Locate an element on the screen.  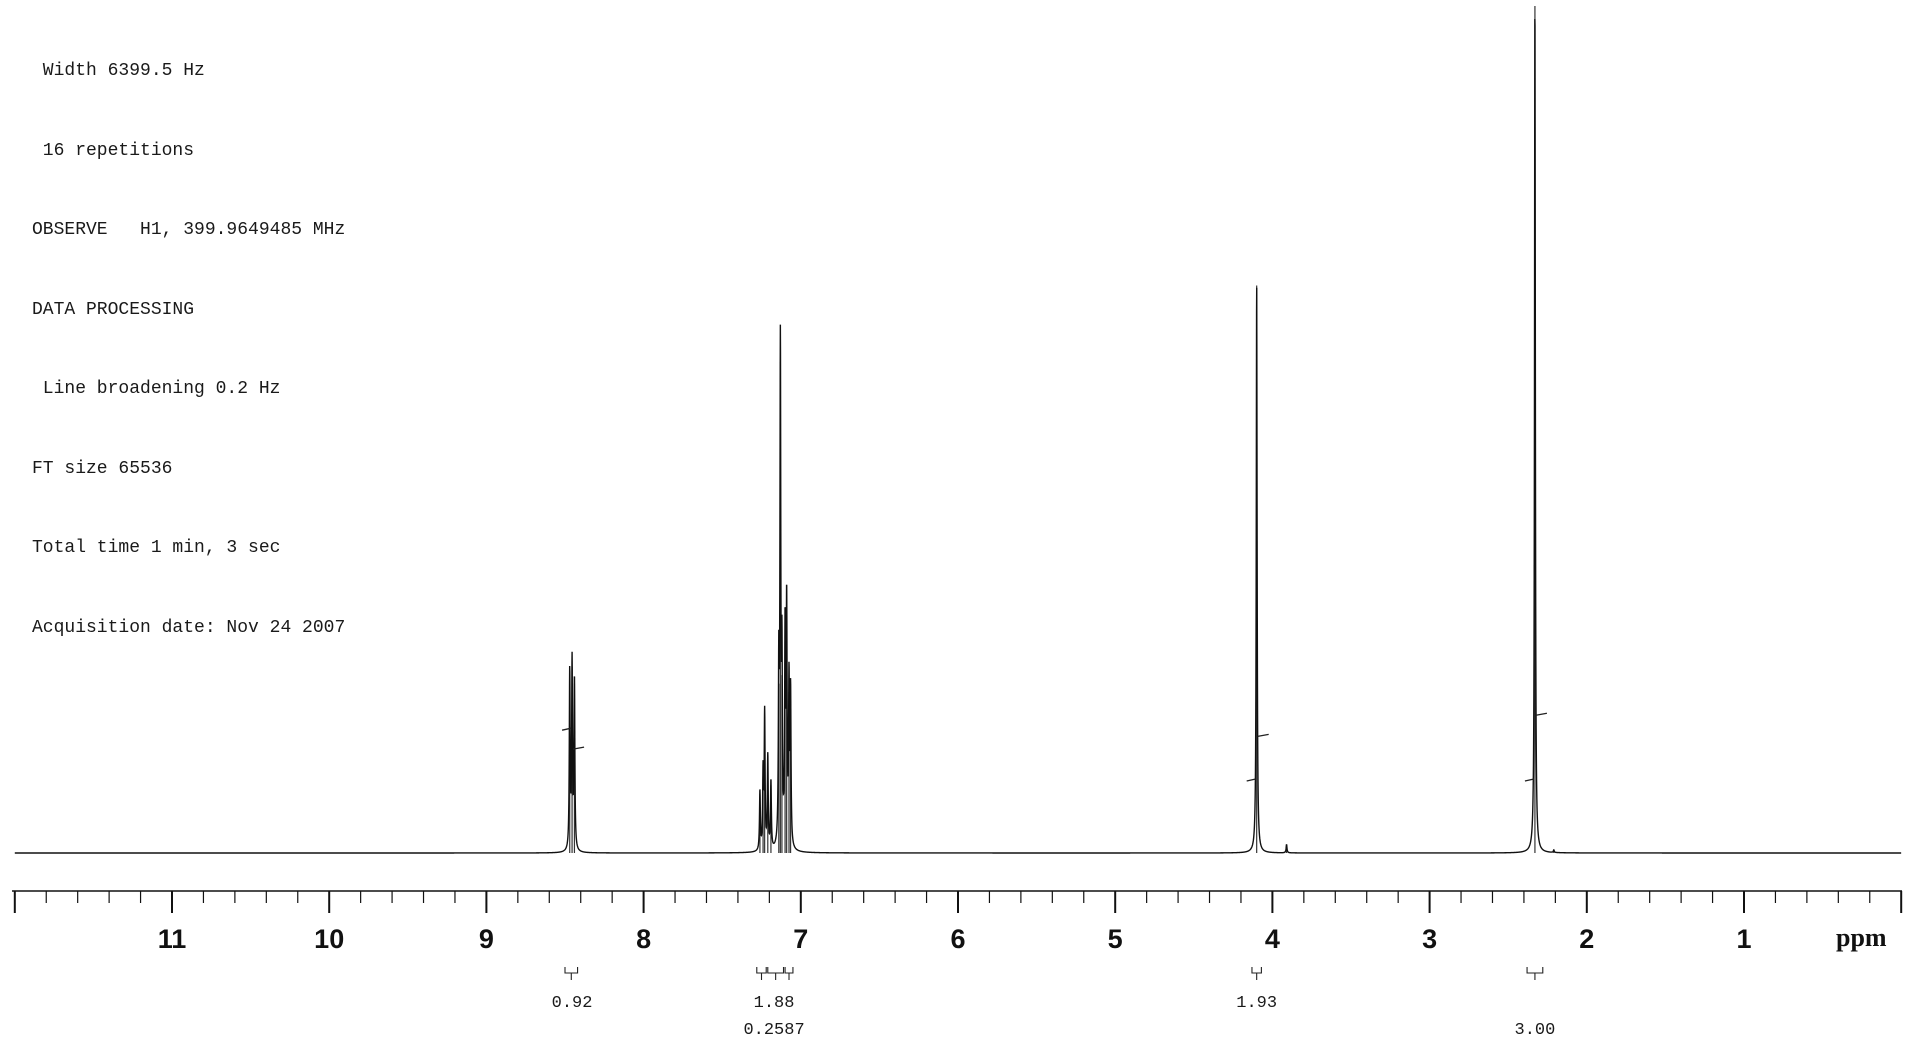
integral-bracket-layer is located at coordinates (1054, 973).